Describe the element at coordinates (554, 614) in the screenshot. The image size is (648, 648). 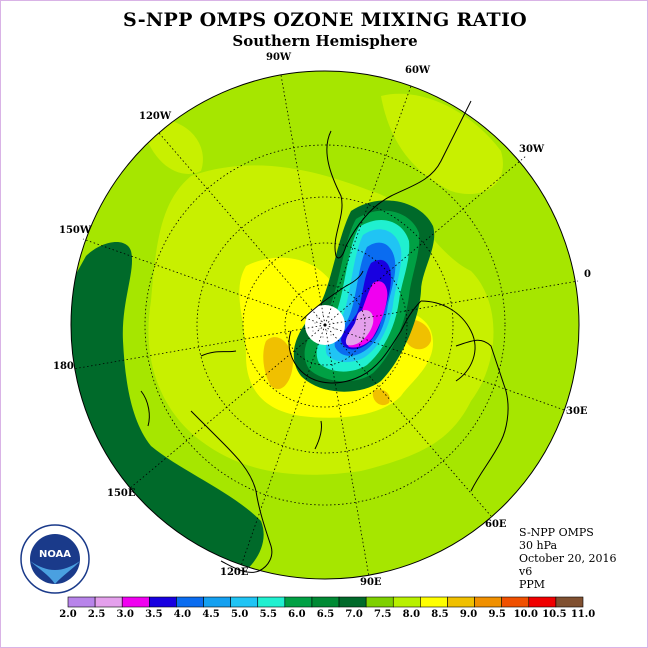
I see `legend-tick-label: 10.5` at that location.